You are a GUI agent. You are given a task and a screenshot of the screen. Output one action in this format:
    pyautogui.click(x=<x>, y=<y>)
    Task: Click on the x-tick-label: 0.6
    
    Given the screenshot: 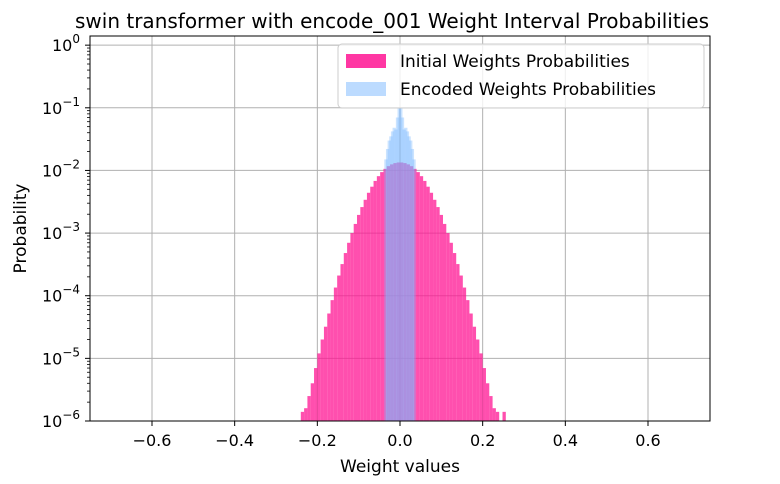 What is the action you would take?
    pyautogui.click(x=647, y=440)
    